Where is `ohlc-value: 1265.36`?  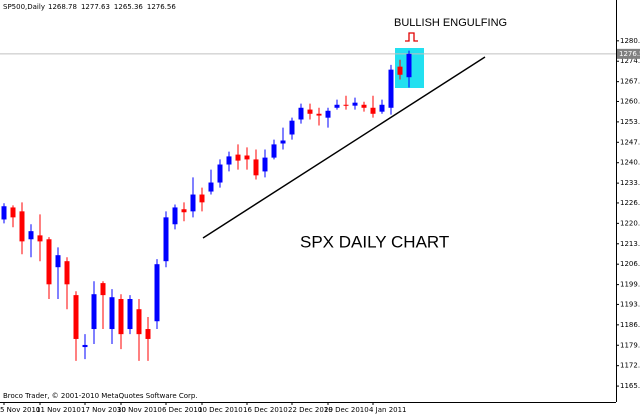
ohlc-value: 1265.36 is located at coordinates (128, 7).